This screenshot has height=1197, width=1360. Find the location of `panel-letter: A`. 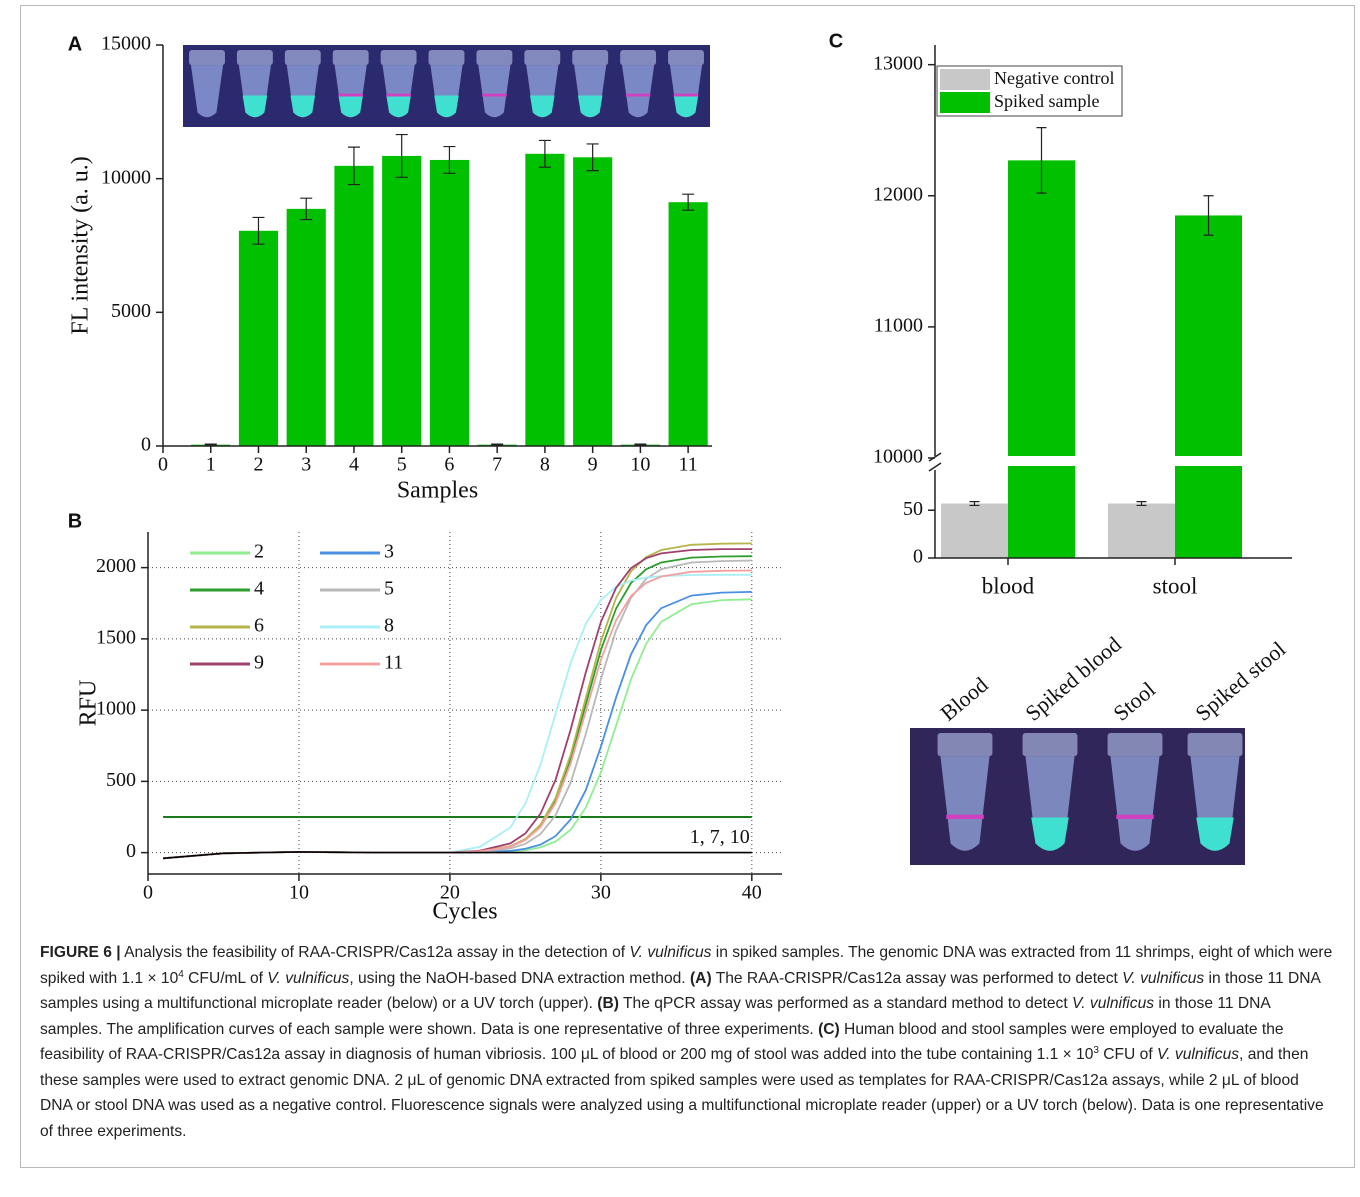

panel-letter: A is located at coordinates (75, 44).